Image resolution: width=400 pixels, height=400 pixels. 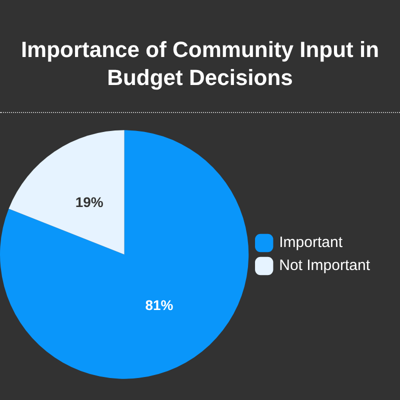 What do you see at coordinates (200, 64) in the screenshot?
I see `chart-title: Importance of Community Input in Budget Decisions` at bounding box center [200, 64].